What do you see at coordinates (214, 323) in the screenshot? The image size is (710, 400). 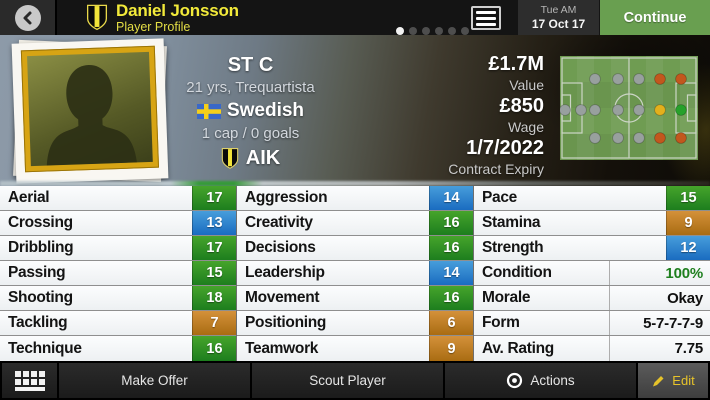 I see `attribute-value-badge: 7` at bounding box center [214, 323].